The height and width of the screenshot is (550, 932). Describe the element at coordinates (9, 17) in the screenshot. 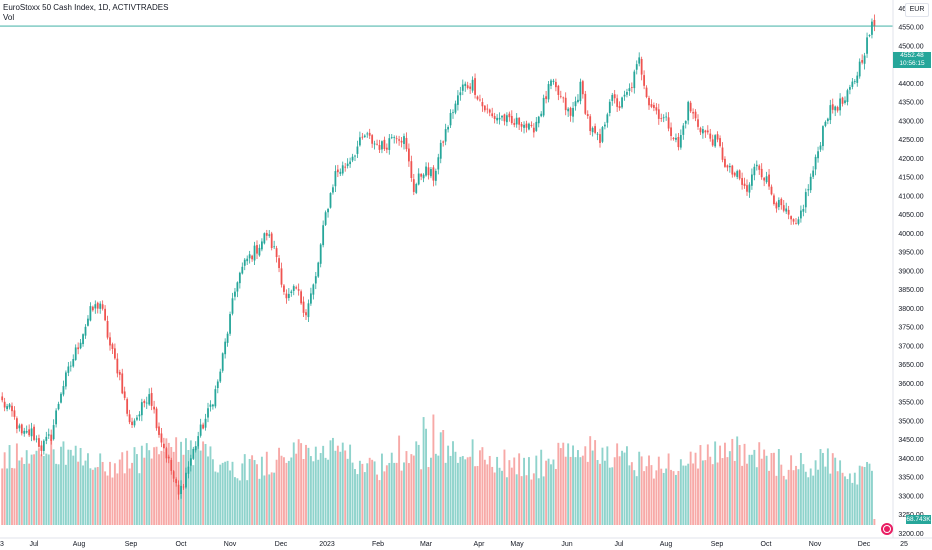

I see `legend-volume-label: Vol` at that location.